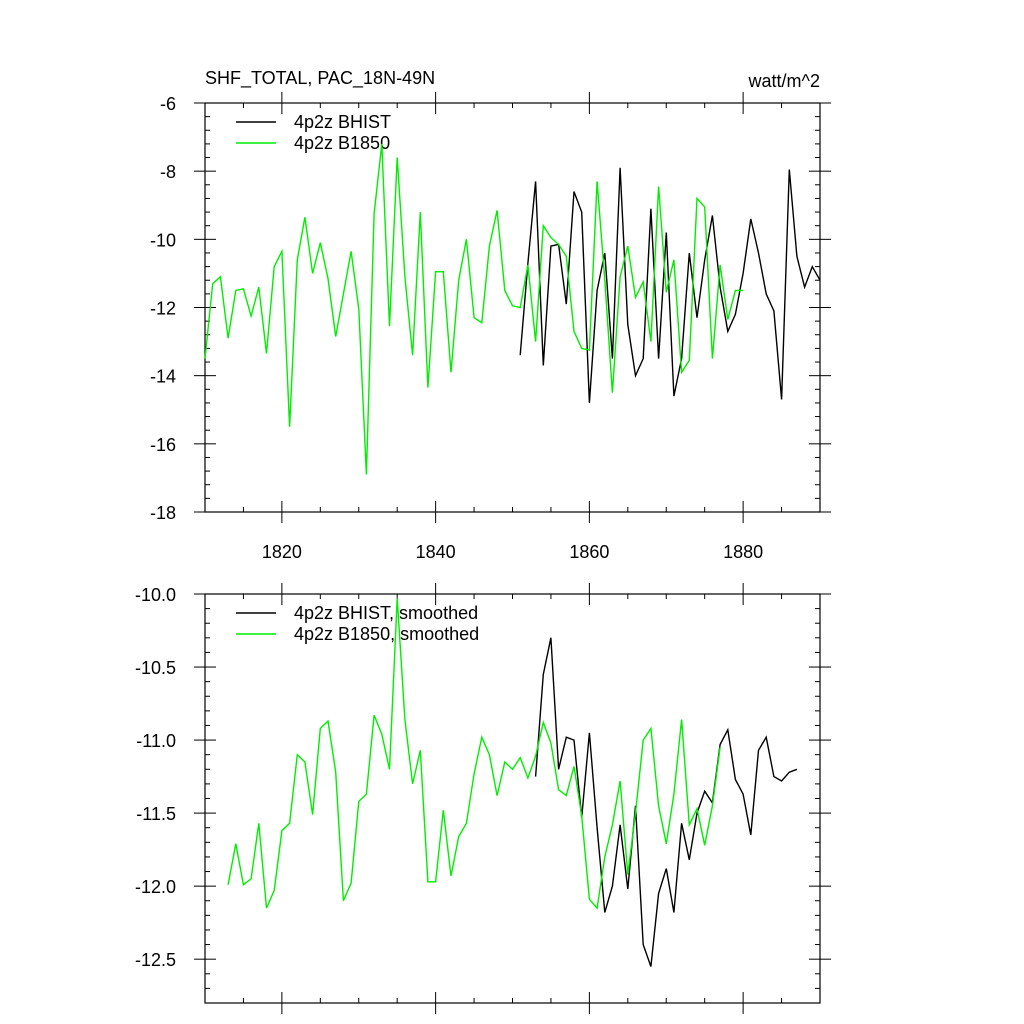  What do you see at coordinates (163, 445) in the screenshot?
I see `y-tick-label: -16` at bounding box center [163, 445].